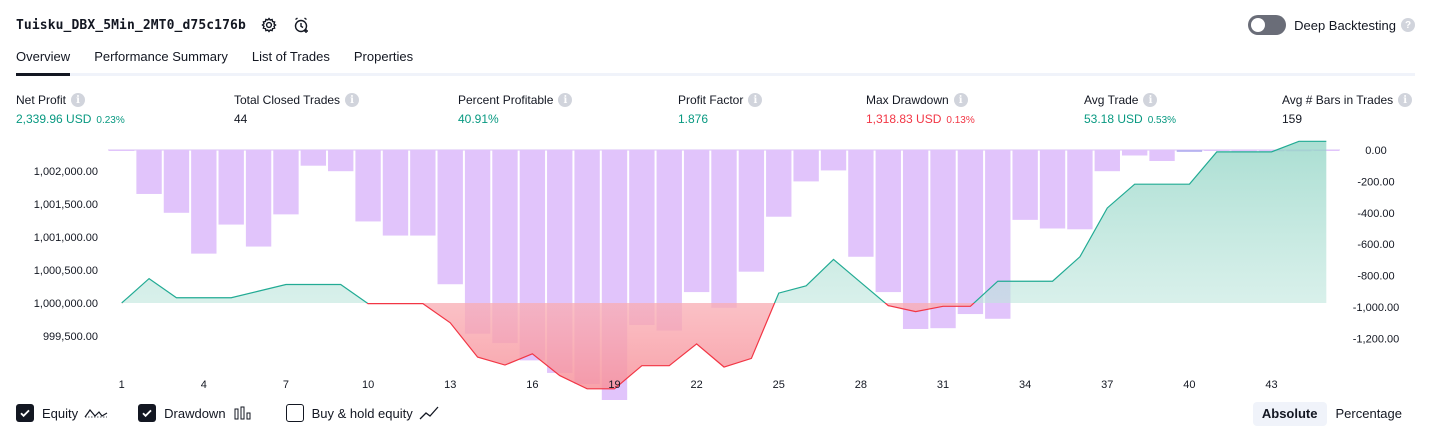  Describe the element at coordinates (1289, 414) in the screenshot. I see `mode-absolute: Absolute` at that location.